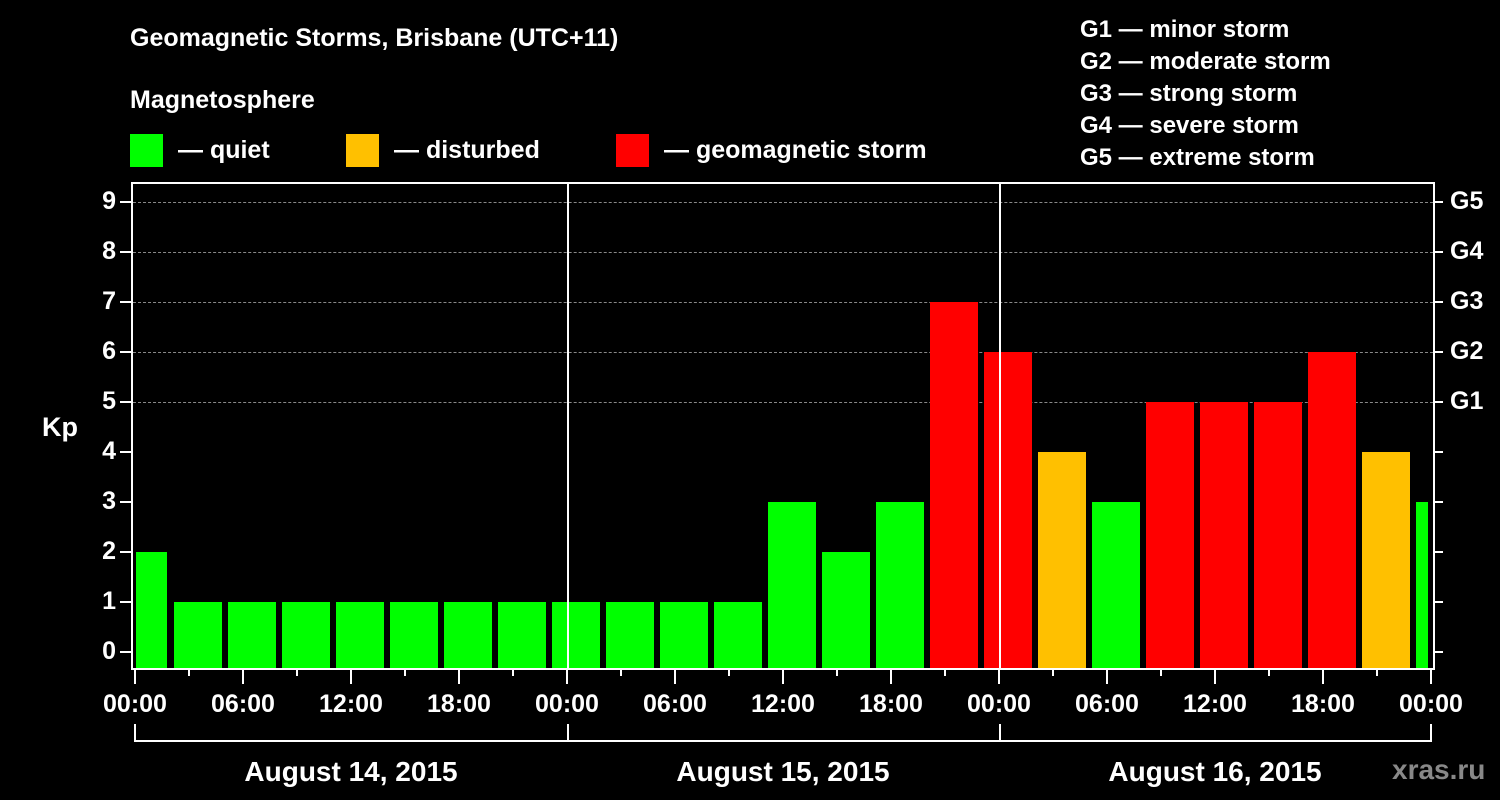  What do you see at coordinates (783, 771) in the screenshot?
I see `date-label: August 15, 2015` at bounding box center [783, 771].